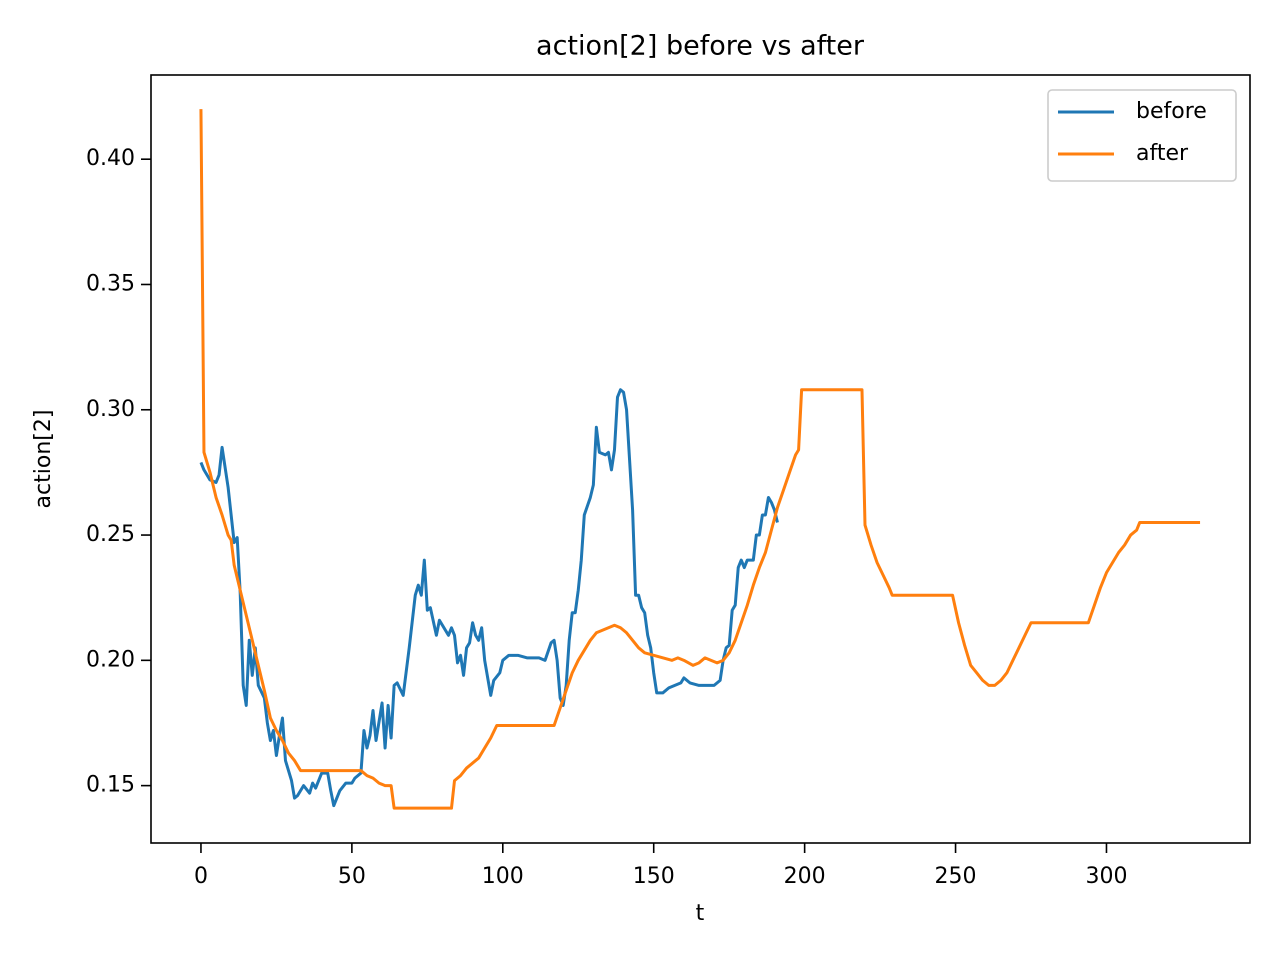 The height and width of the screenshot is (960, 1280). What do you see at coordinates (110, 409) in the screenshot?
I see `y-tick-label: 0.30` at bounding box center [110, 409].